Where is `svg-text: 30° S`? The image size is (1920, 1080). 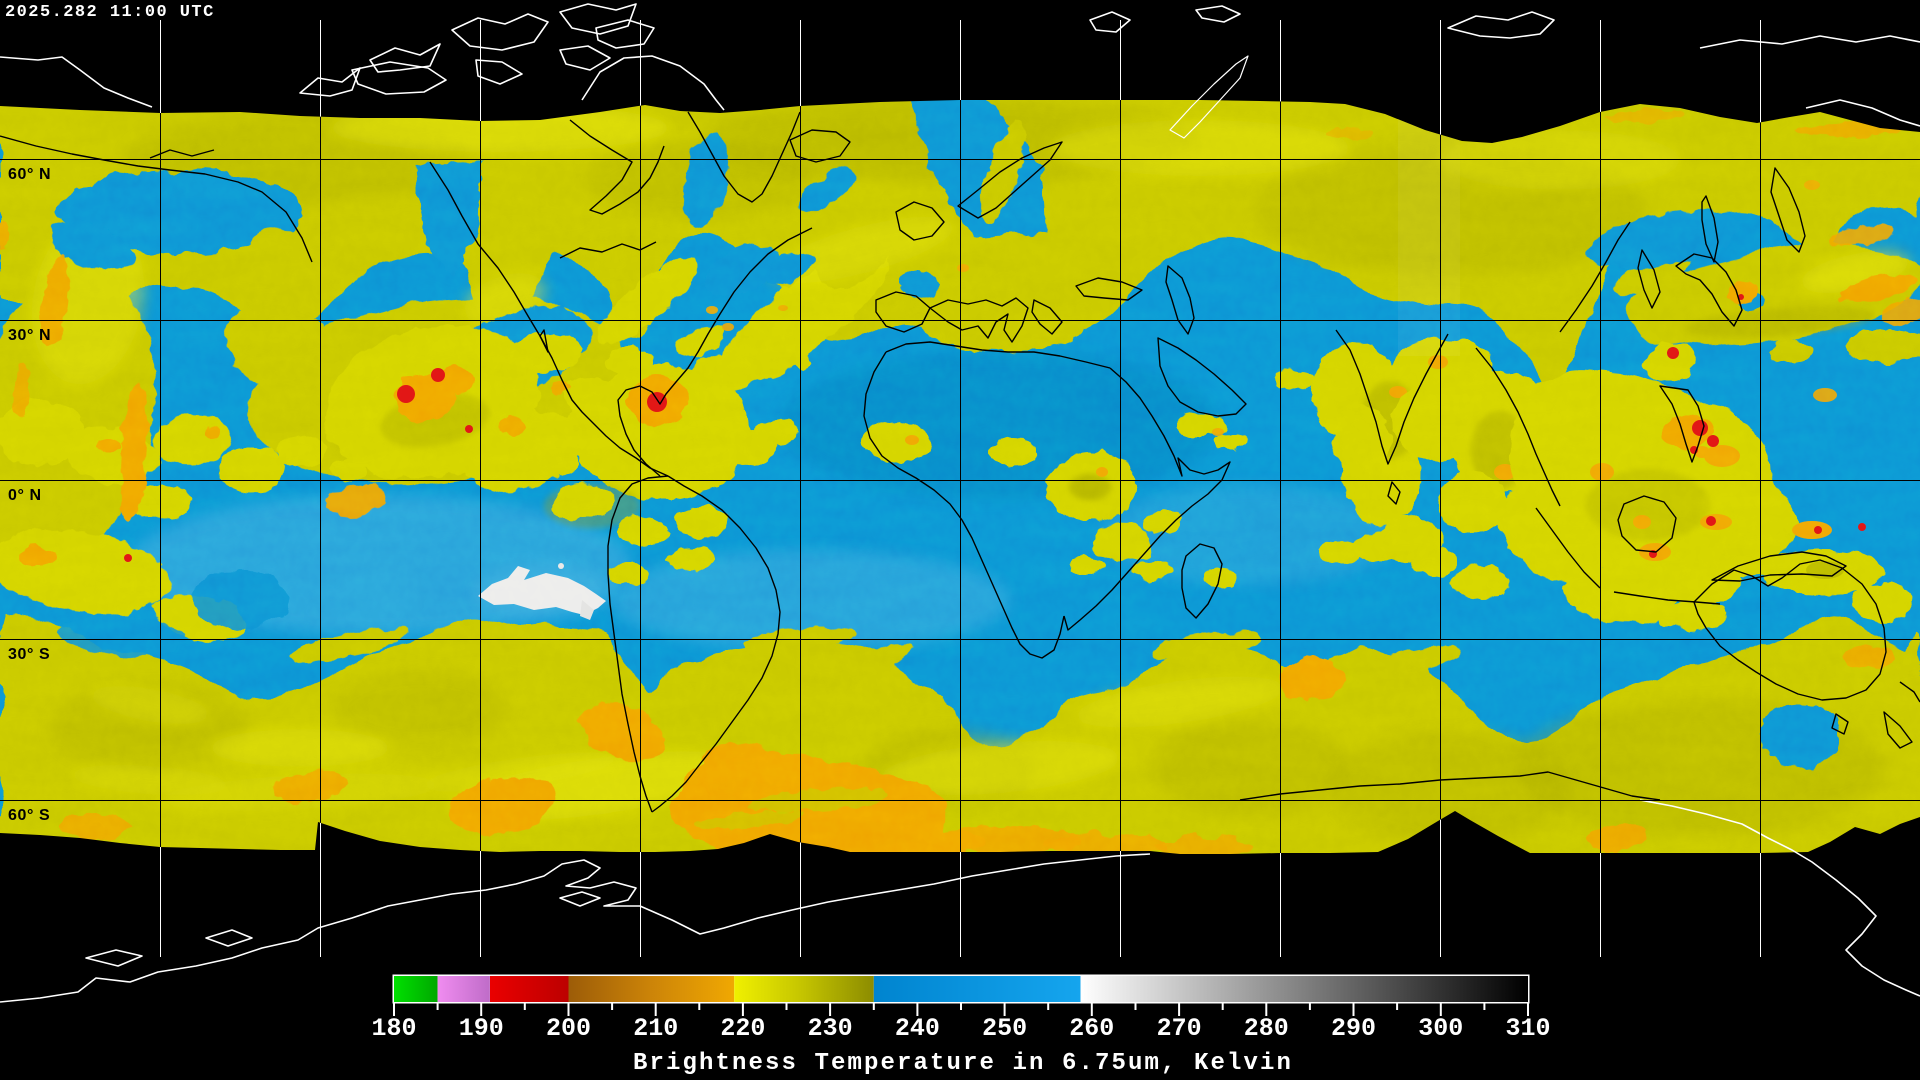
svg-text: 30° S is located at coordinates (29, 654).